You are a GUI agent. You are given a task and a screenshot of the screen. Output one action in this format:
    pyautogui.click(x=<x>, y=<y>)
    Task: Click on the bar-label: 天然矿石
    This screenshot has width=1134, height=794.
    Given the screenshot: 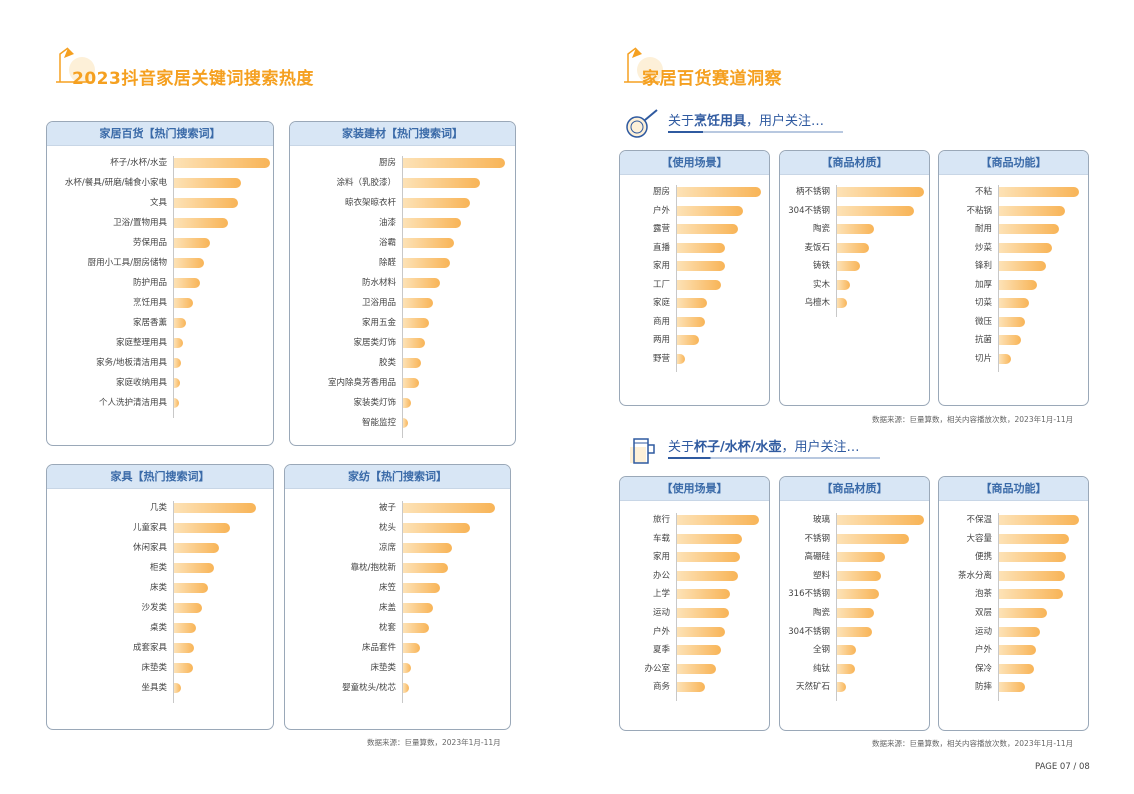 What is the action you would take?
    pyautogui.click(x=812, y=687)
    